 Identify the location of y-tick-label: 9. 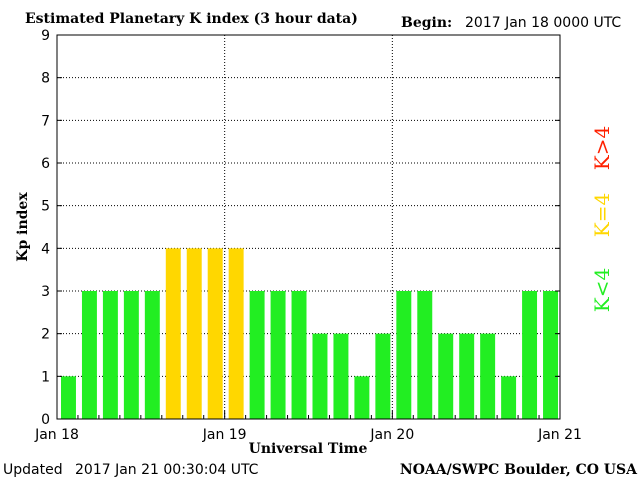
(45, 36).